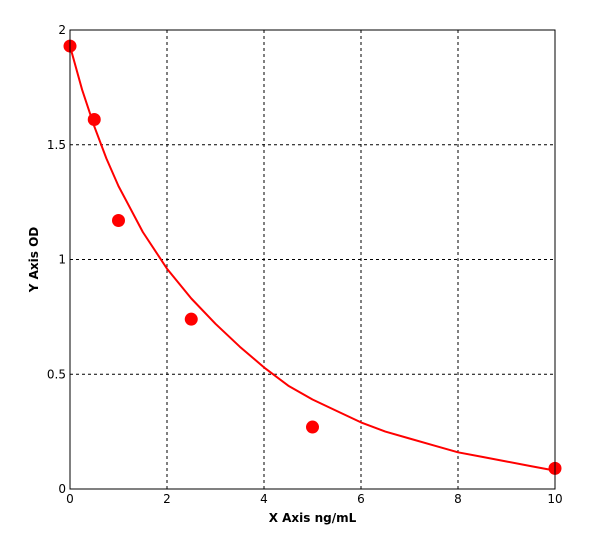  What do you see at coordinates (264, 499) in the screenshot?
I see `x-tick-label: 4` at bounding box center [264, 499].